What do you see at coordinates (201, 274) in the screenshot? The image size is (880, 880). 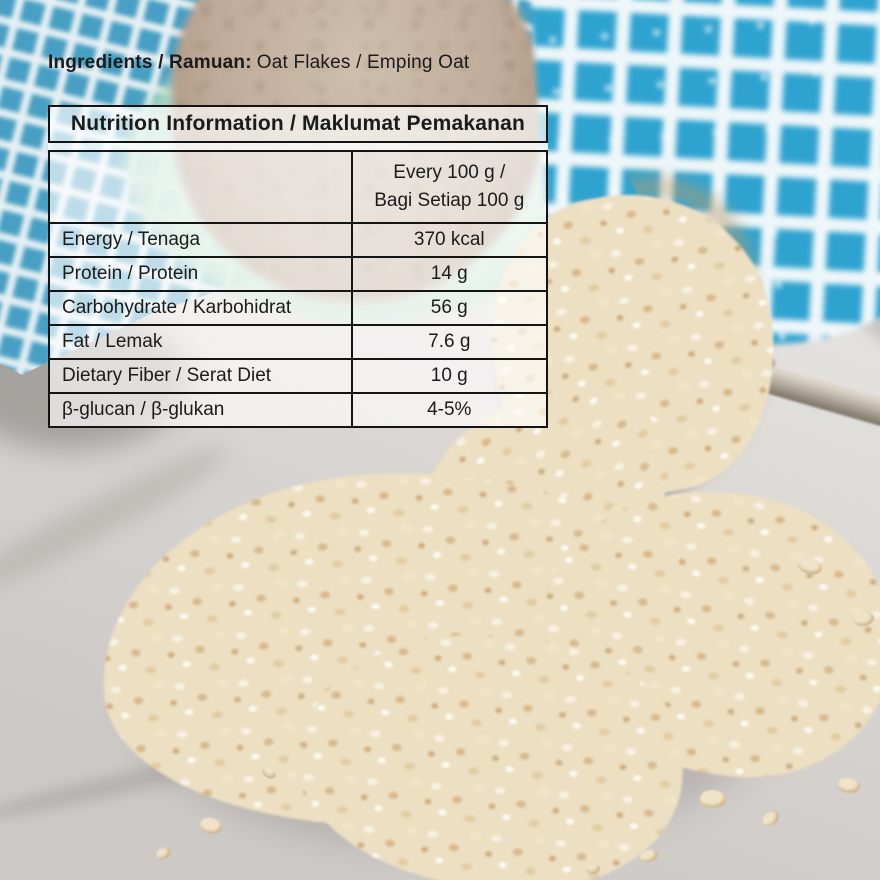 I see `nutrient-label: Protein / Protein` at bounding box center [201, 274].